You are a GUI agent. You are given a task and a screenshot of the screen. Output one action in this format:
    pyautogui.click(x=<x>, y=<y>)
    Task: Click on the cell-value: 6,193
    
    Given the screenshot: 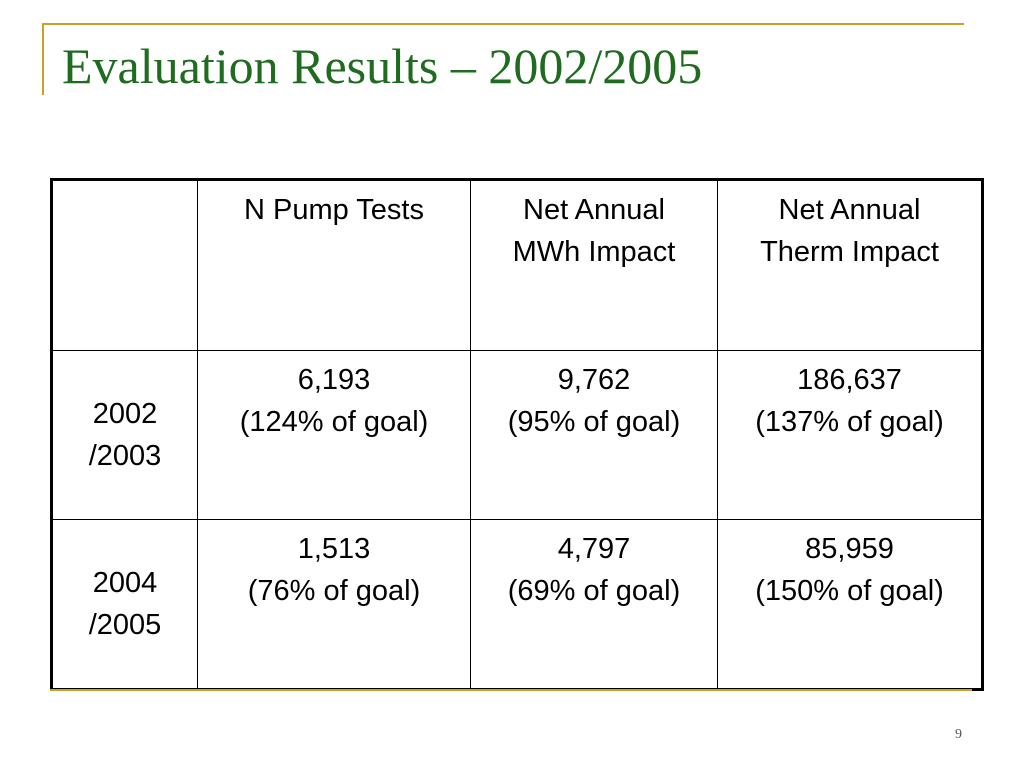 What is the action you would take?
    pyautogui.click(x=334, y=380)
    